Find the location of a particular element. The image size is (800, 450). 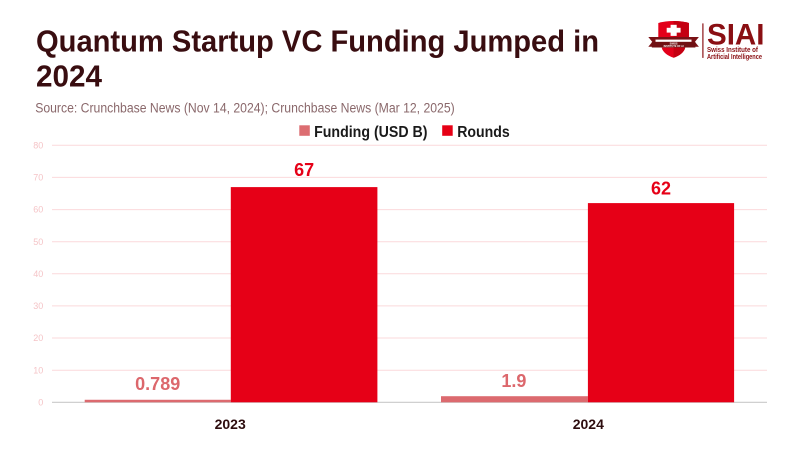

svg-text: Artificial Intelligence is located at coordinates (734, 56).